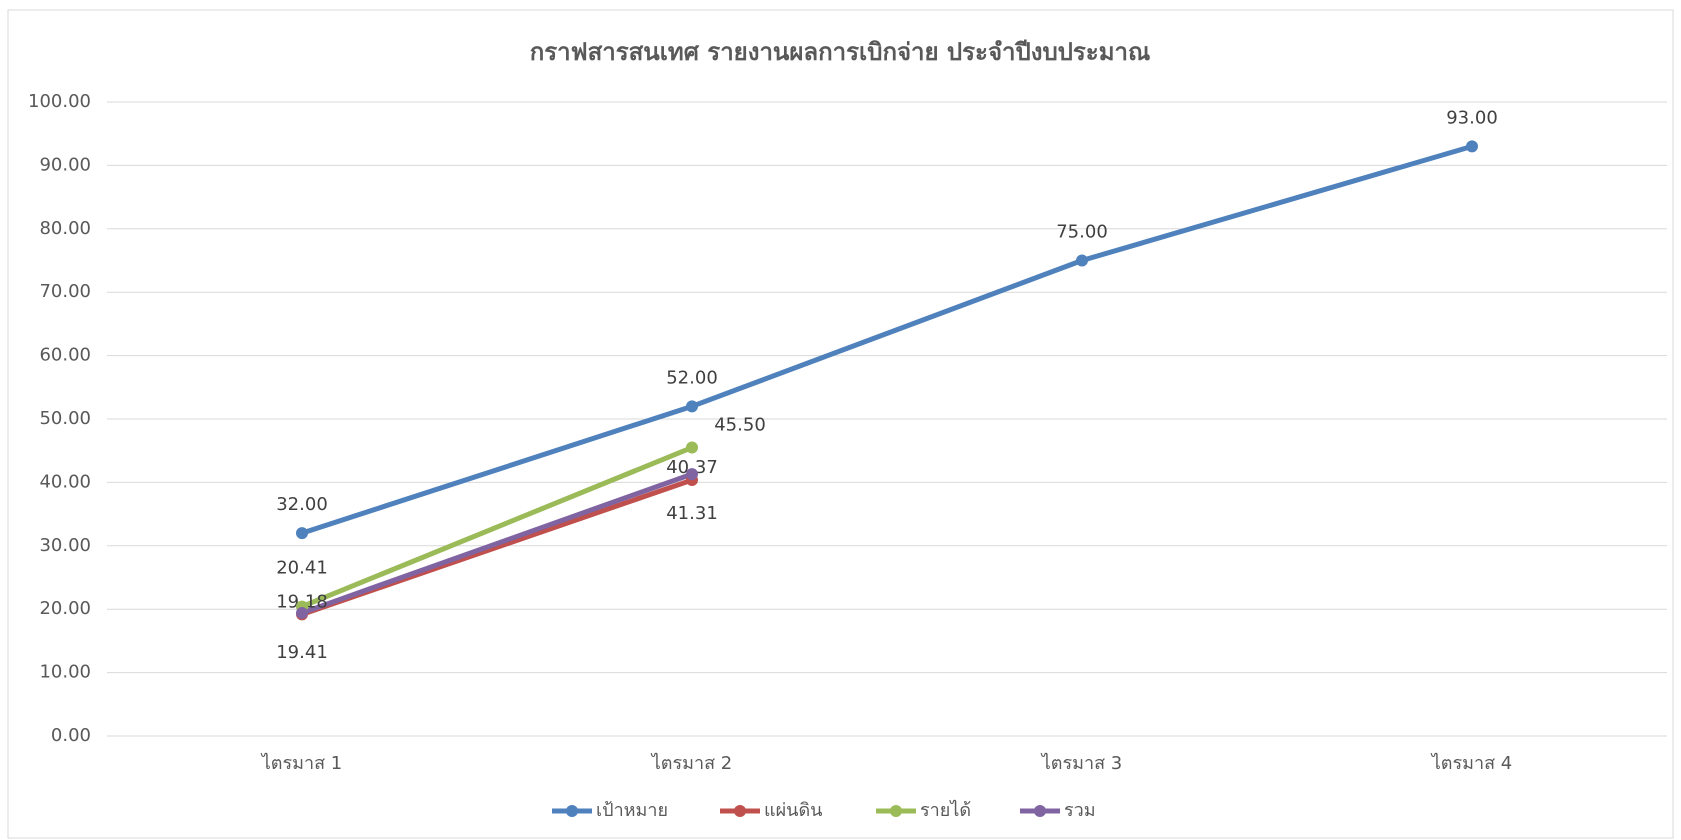  I want to click on y-tick-label: 70.00, so click(65, 291).